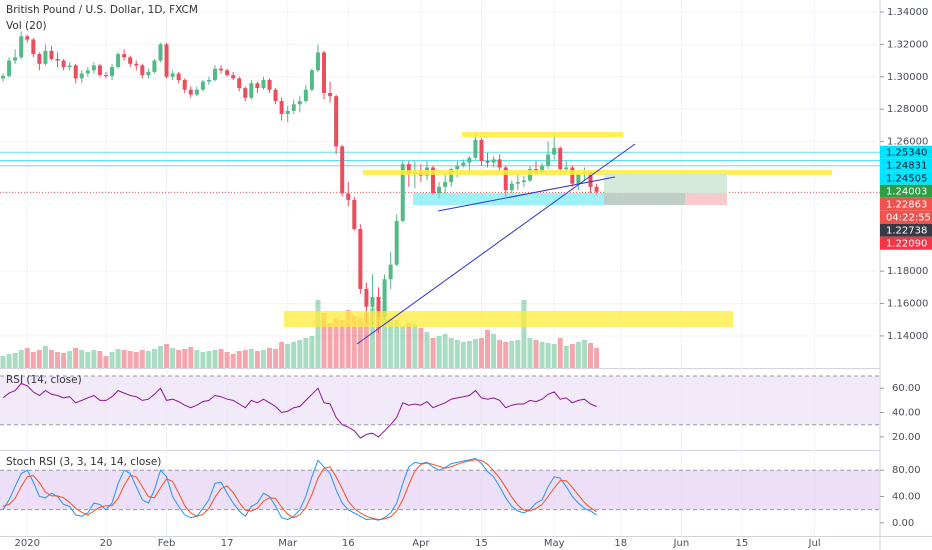  Describe the element at coordinates (227, 543) in the screenshot. I see `x-tick-label: 17` at that location.